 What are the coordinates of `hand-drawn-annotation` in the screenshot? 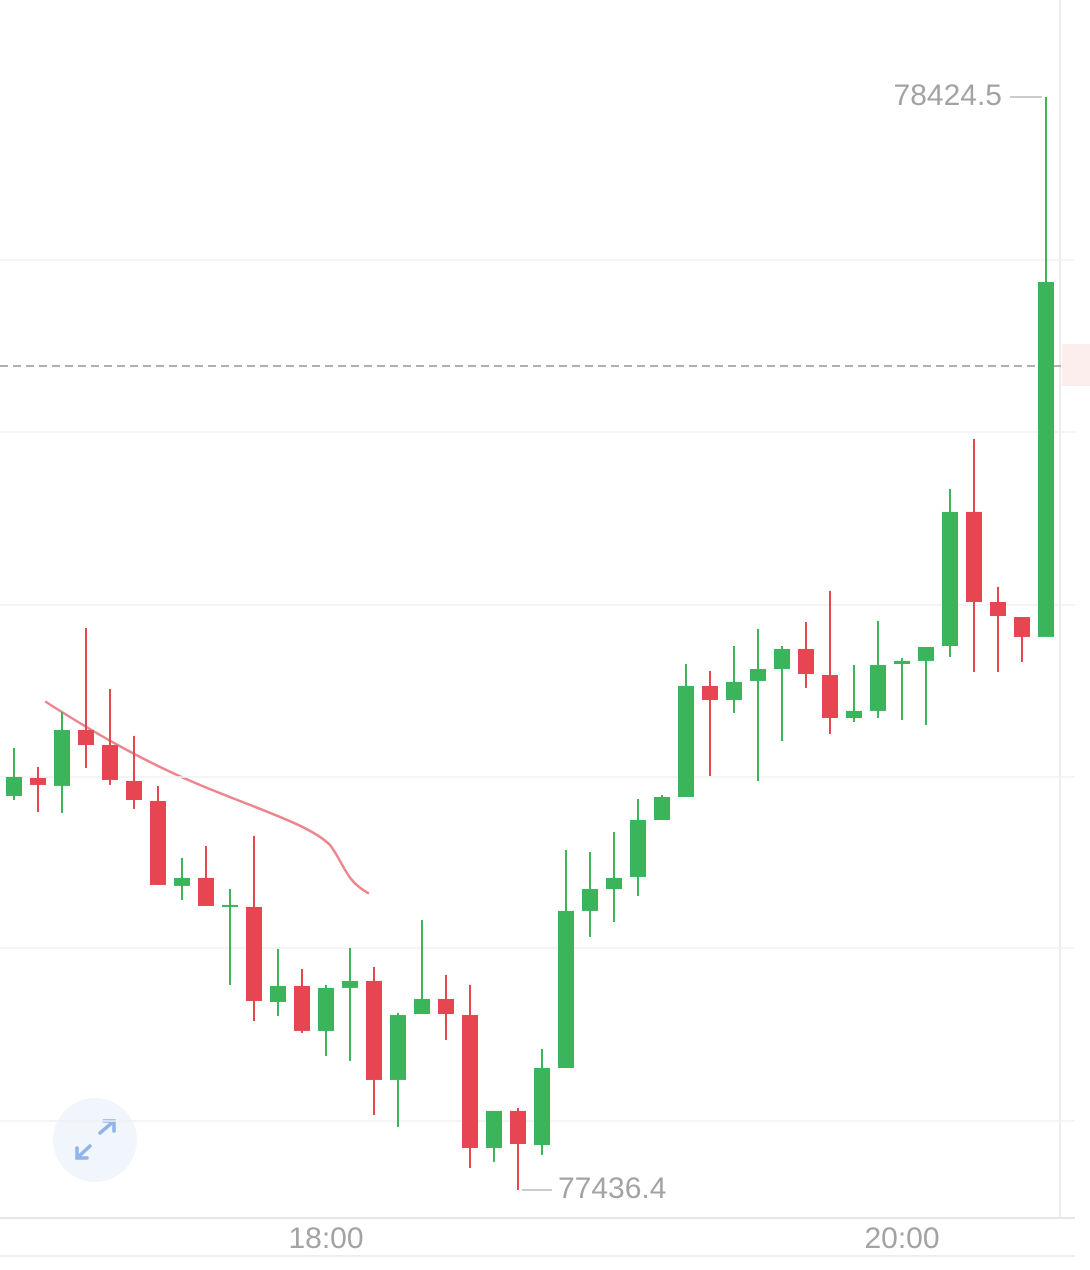 It's located at (207, 797).